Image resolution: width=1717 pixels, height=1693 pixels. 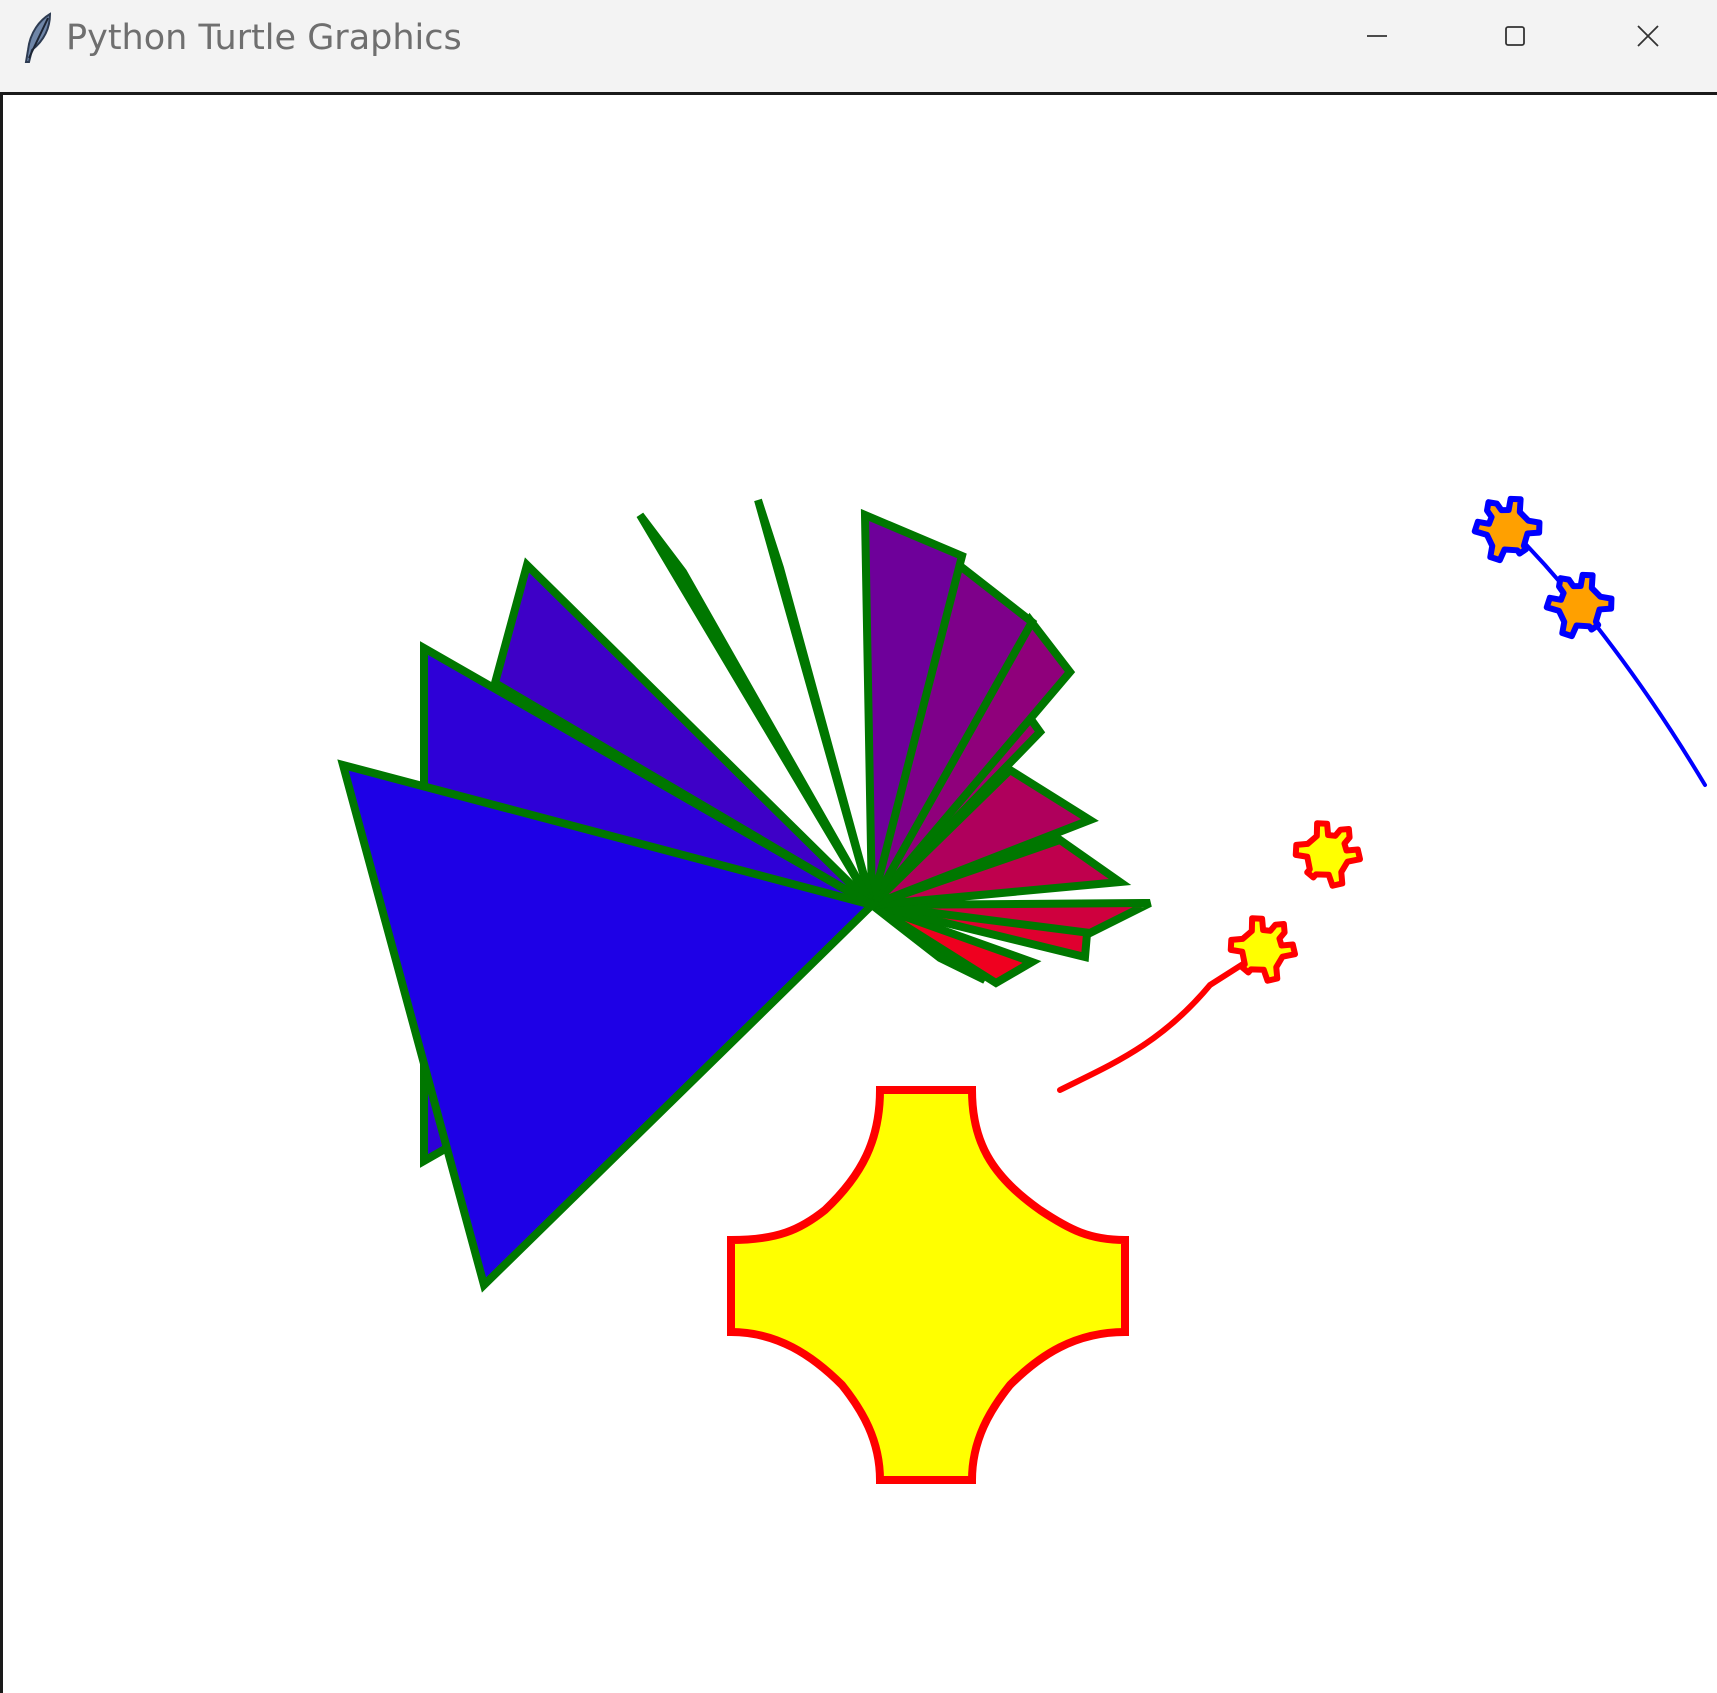 What do you see at coordinates (1162, 1020) in the screenshot?
I see `red-turtle-trail` at bounding box center [1162, 1020].